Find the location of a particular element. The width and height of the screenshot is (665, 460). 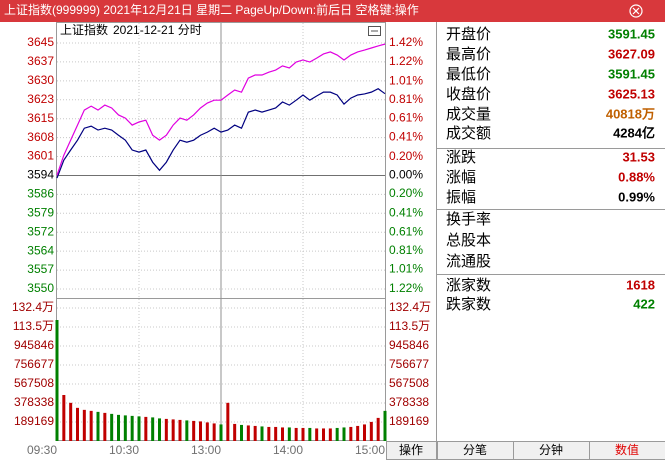

quote-label: 成交额 is located at coordinates (468, 133).